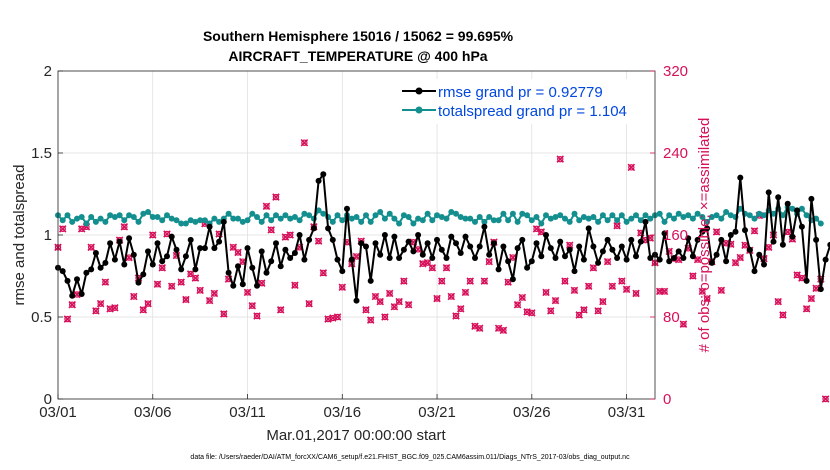 The height and width of the screenshot is (470, 830). What do you see at coordinates (41, 153) in the screenshot?
I see `y-tick-label: 1.5` at bounding box center [41, 153].